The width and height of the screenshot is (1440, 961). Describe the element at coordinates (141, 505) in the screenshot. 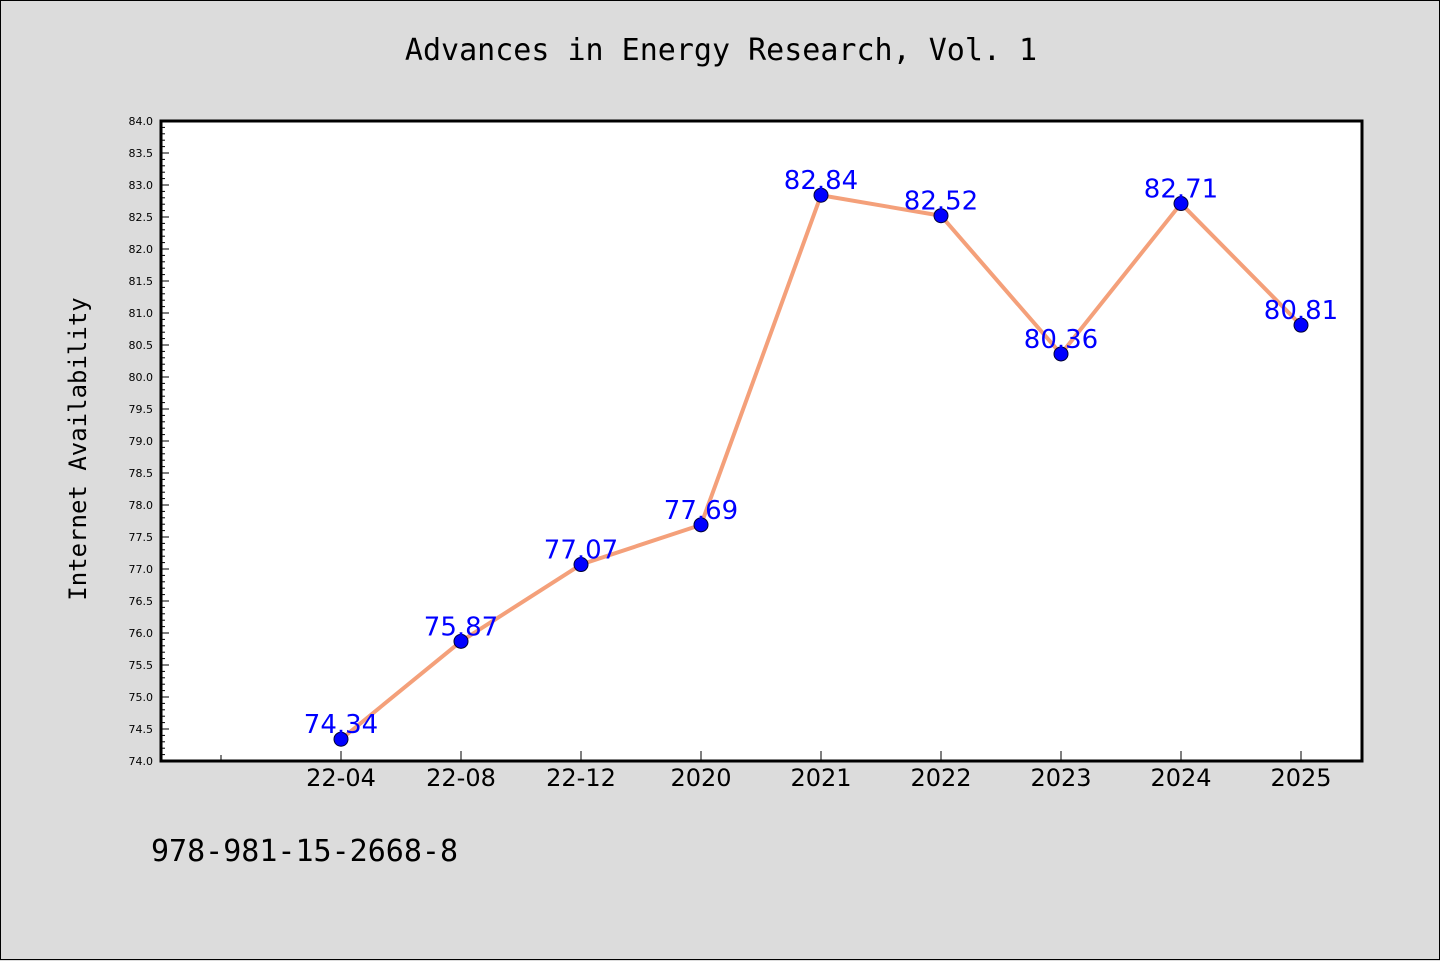

I see `y-tick-label: 78.0` at that location.